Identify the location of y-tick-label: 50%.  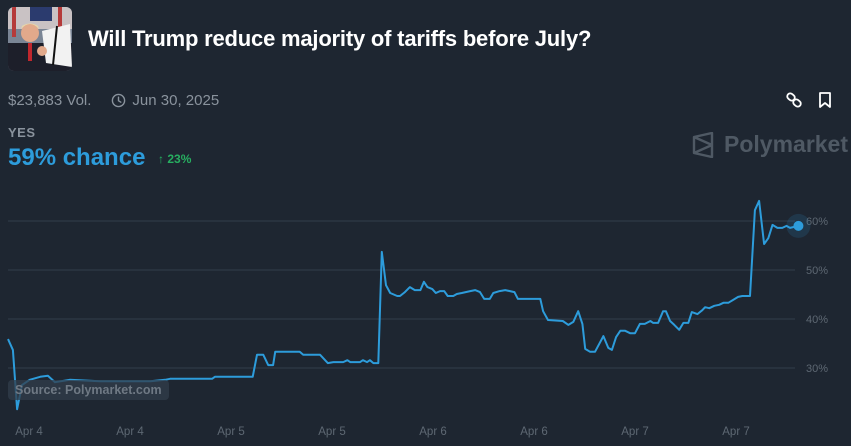
(817, 271).